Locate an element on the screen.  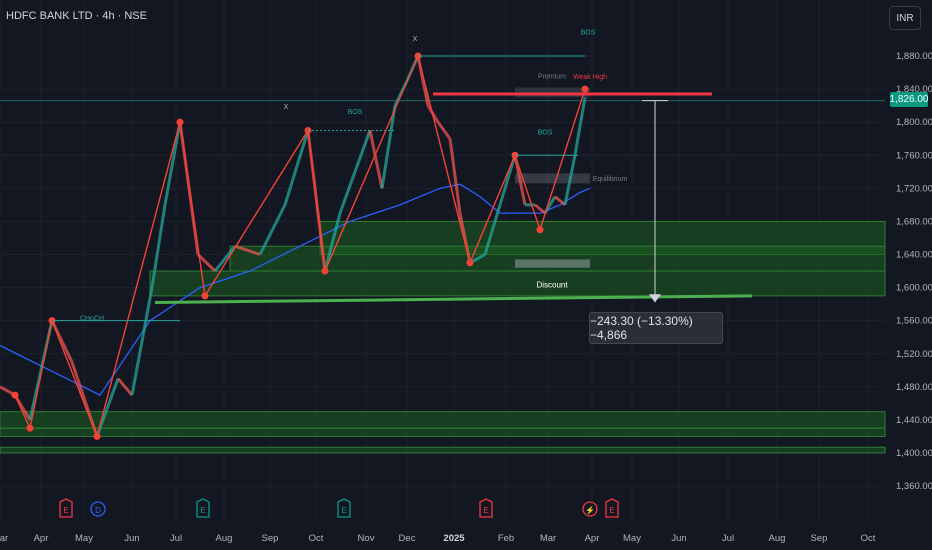
discount-zone is located at coordinates (552, 263).